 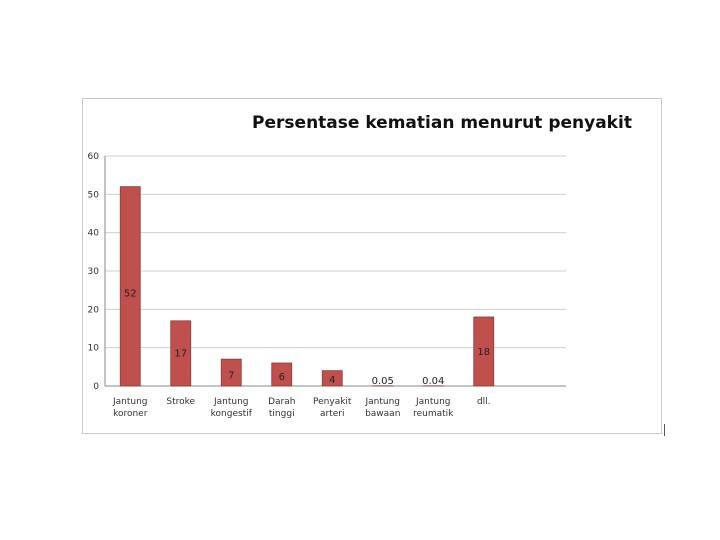 I want to click on data-label-2: 7, so click(x=231, y=375).